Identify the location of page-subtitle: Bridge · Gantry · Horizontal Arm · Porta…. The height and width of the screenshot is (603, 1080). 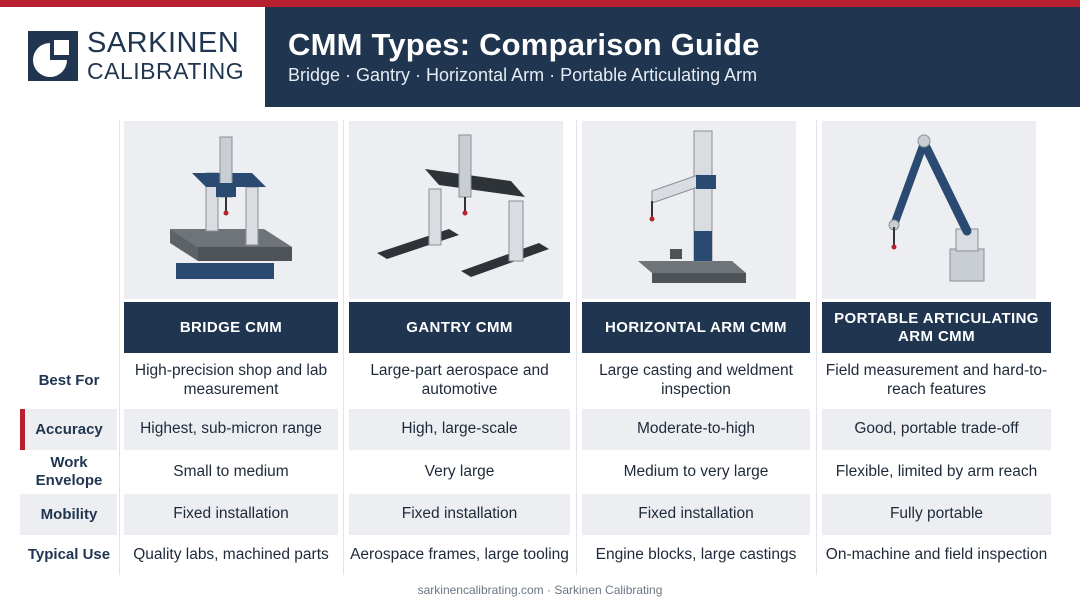
(523, 75).